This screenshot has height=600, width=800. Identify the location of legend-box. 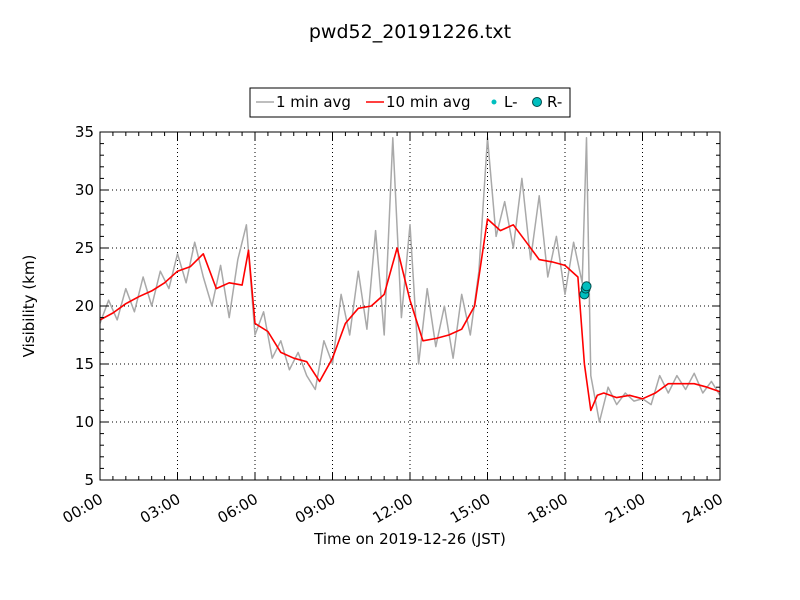
(410, 102).